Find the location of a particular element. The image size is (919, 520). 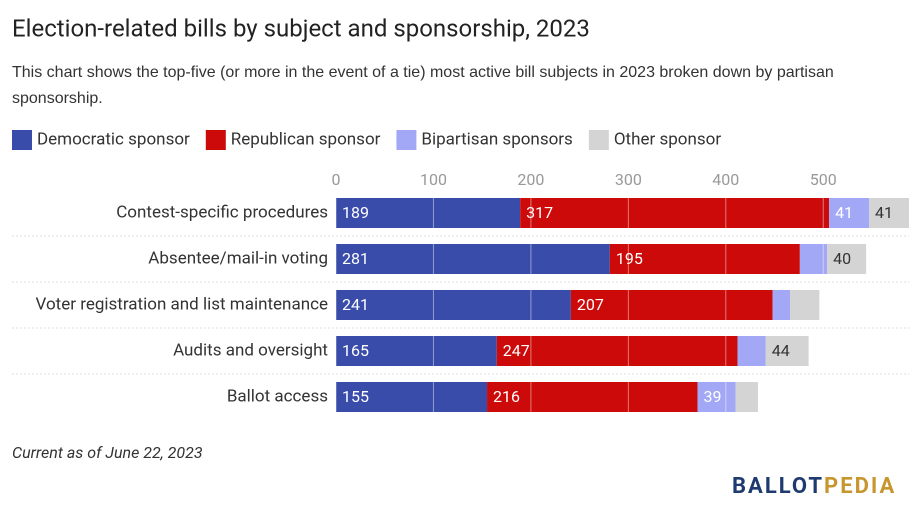

note: Current as of June 22, 2023 is located at coordinates (107, 452).